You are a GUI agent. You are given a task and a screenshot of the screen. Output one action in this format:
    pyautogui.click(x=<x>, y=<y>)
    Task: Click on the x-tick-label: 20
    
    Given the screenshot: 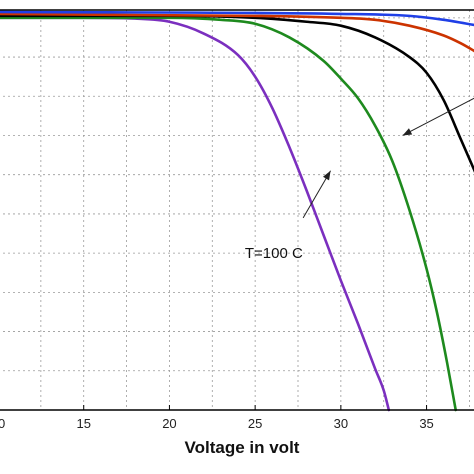 What is the action you would take?
    pyautogui.click(x=169, y=423)
    